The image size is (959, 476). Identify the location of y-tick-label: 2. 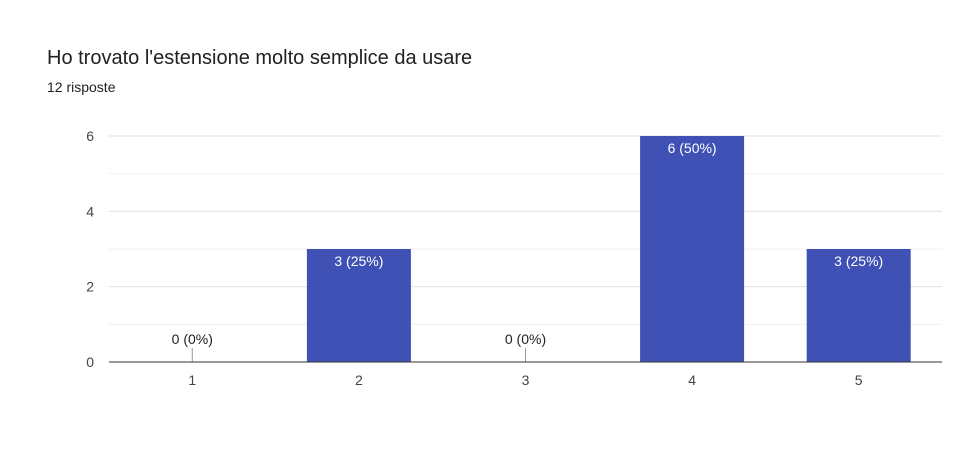
(90, 287).